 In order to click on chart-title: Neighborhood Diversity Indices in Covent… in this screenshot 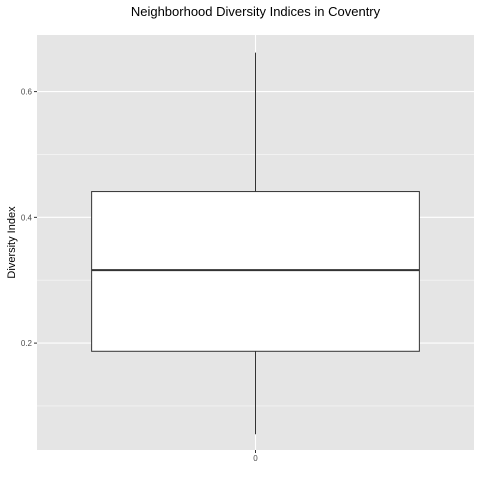, I will do `click(256, 11)`.